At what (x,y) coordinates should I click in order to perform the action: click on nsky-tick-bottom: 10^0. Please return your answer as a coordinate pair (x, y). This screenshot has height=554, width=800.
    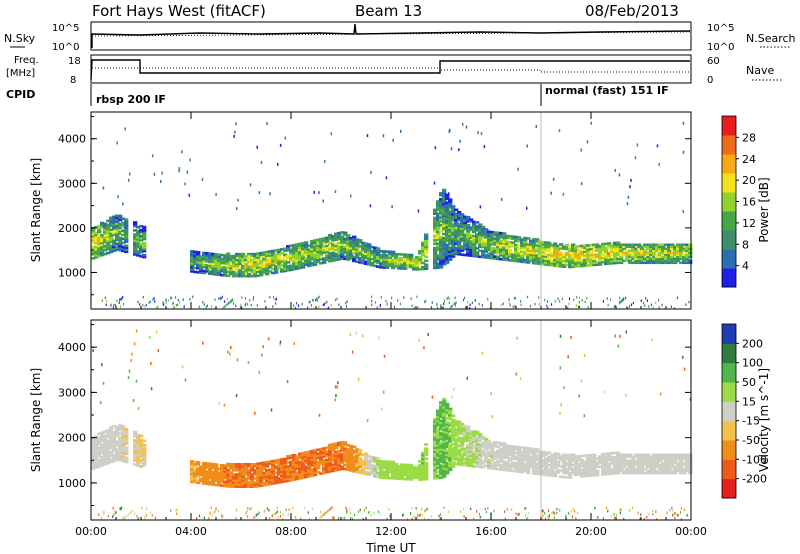
    Looking at the image, I should click on (65, 47).